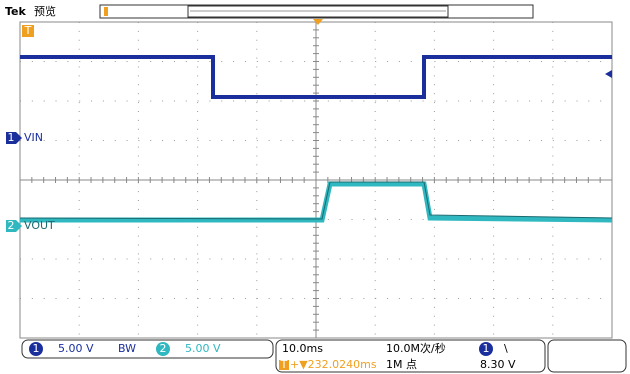 The width and height of the screenshot is (630, 374). I want to click on sample-rate: 10.0M次/秒, so click(416, 348).